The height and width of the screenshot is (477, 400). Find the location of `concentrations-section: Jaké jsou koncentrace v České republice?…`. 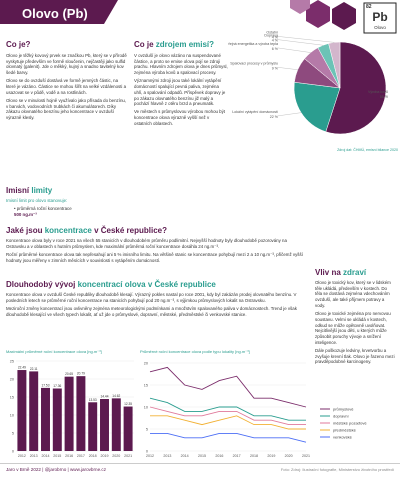

concentrations-section: Jaké jsou koncentrace v České republice?… is located at coordinates (156, 246).